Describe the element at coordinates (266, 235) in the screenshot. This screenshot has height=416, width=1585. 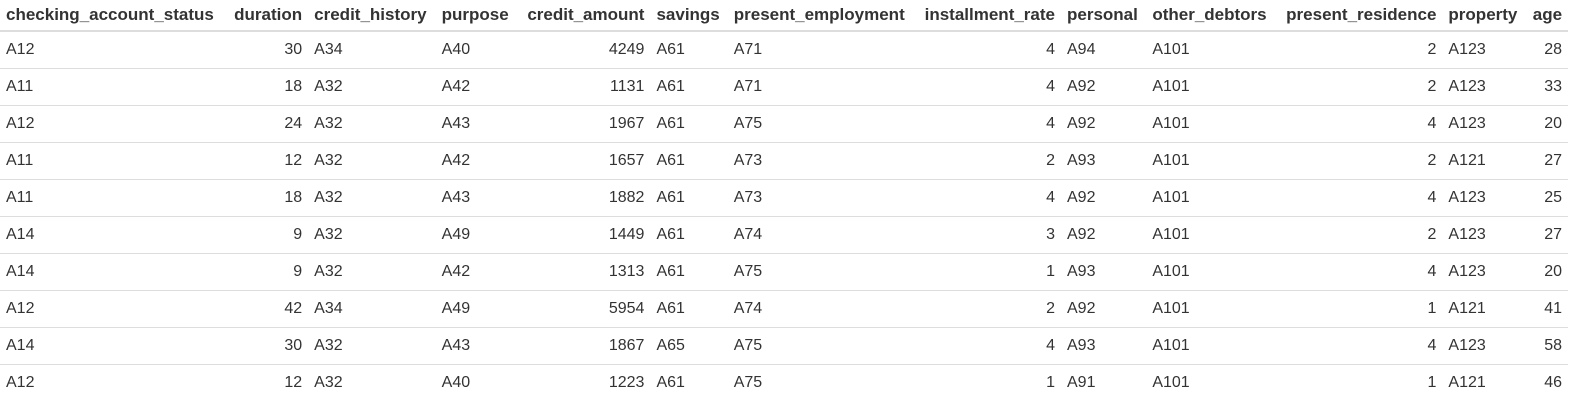
I see `cell-duration: 9` at that location.